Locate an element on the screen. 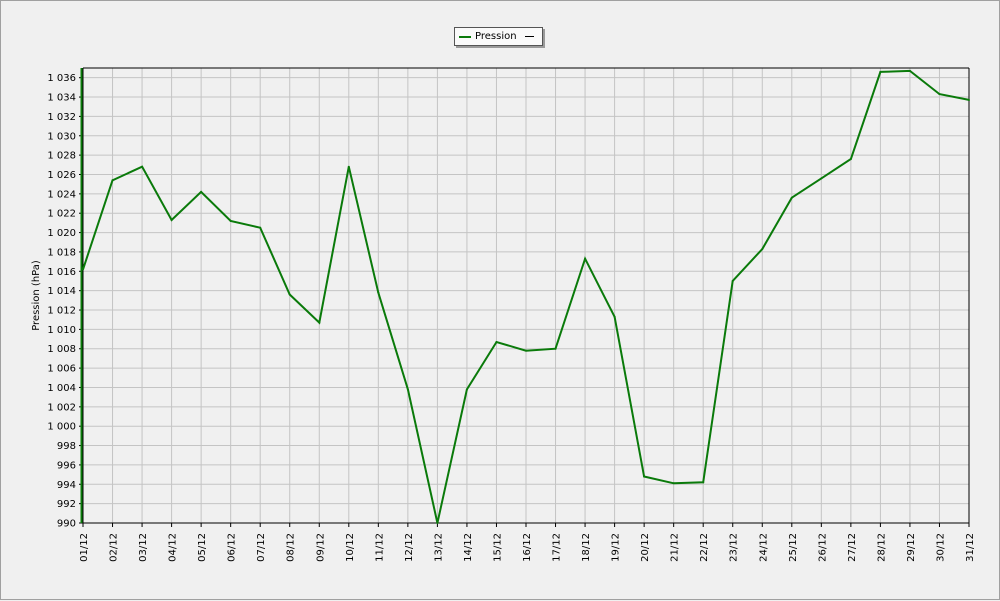 Image resolution: width=1000 pixels, height=601 pixels. x-tick-label: 07/12 is located at coordinates (261, 547).